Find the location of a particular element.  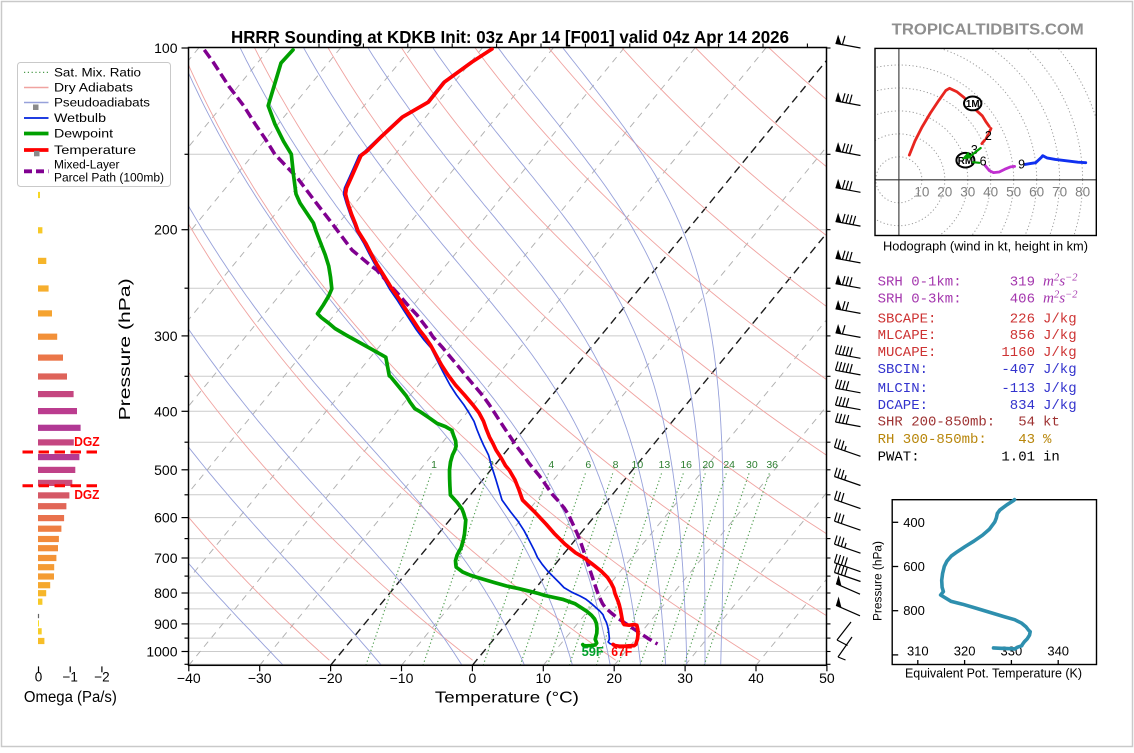

svg-text: Dewpoint is located at coordinates (84, 134).